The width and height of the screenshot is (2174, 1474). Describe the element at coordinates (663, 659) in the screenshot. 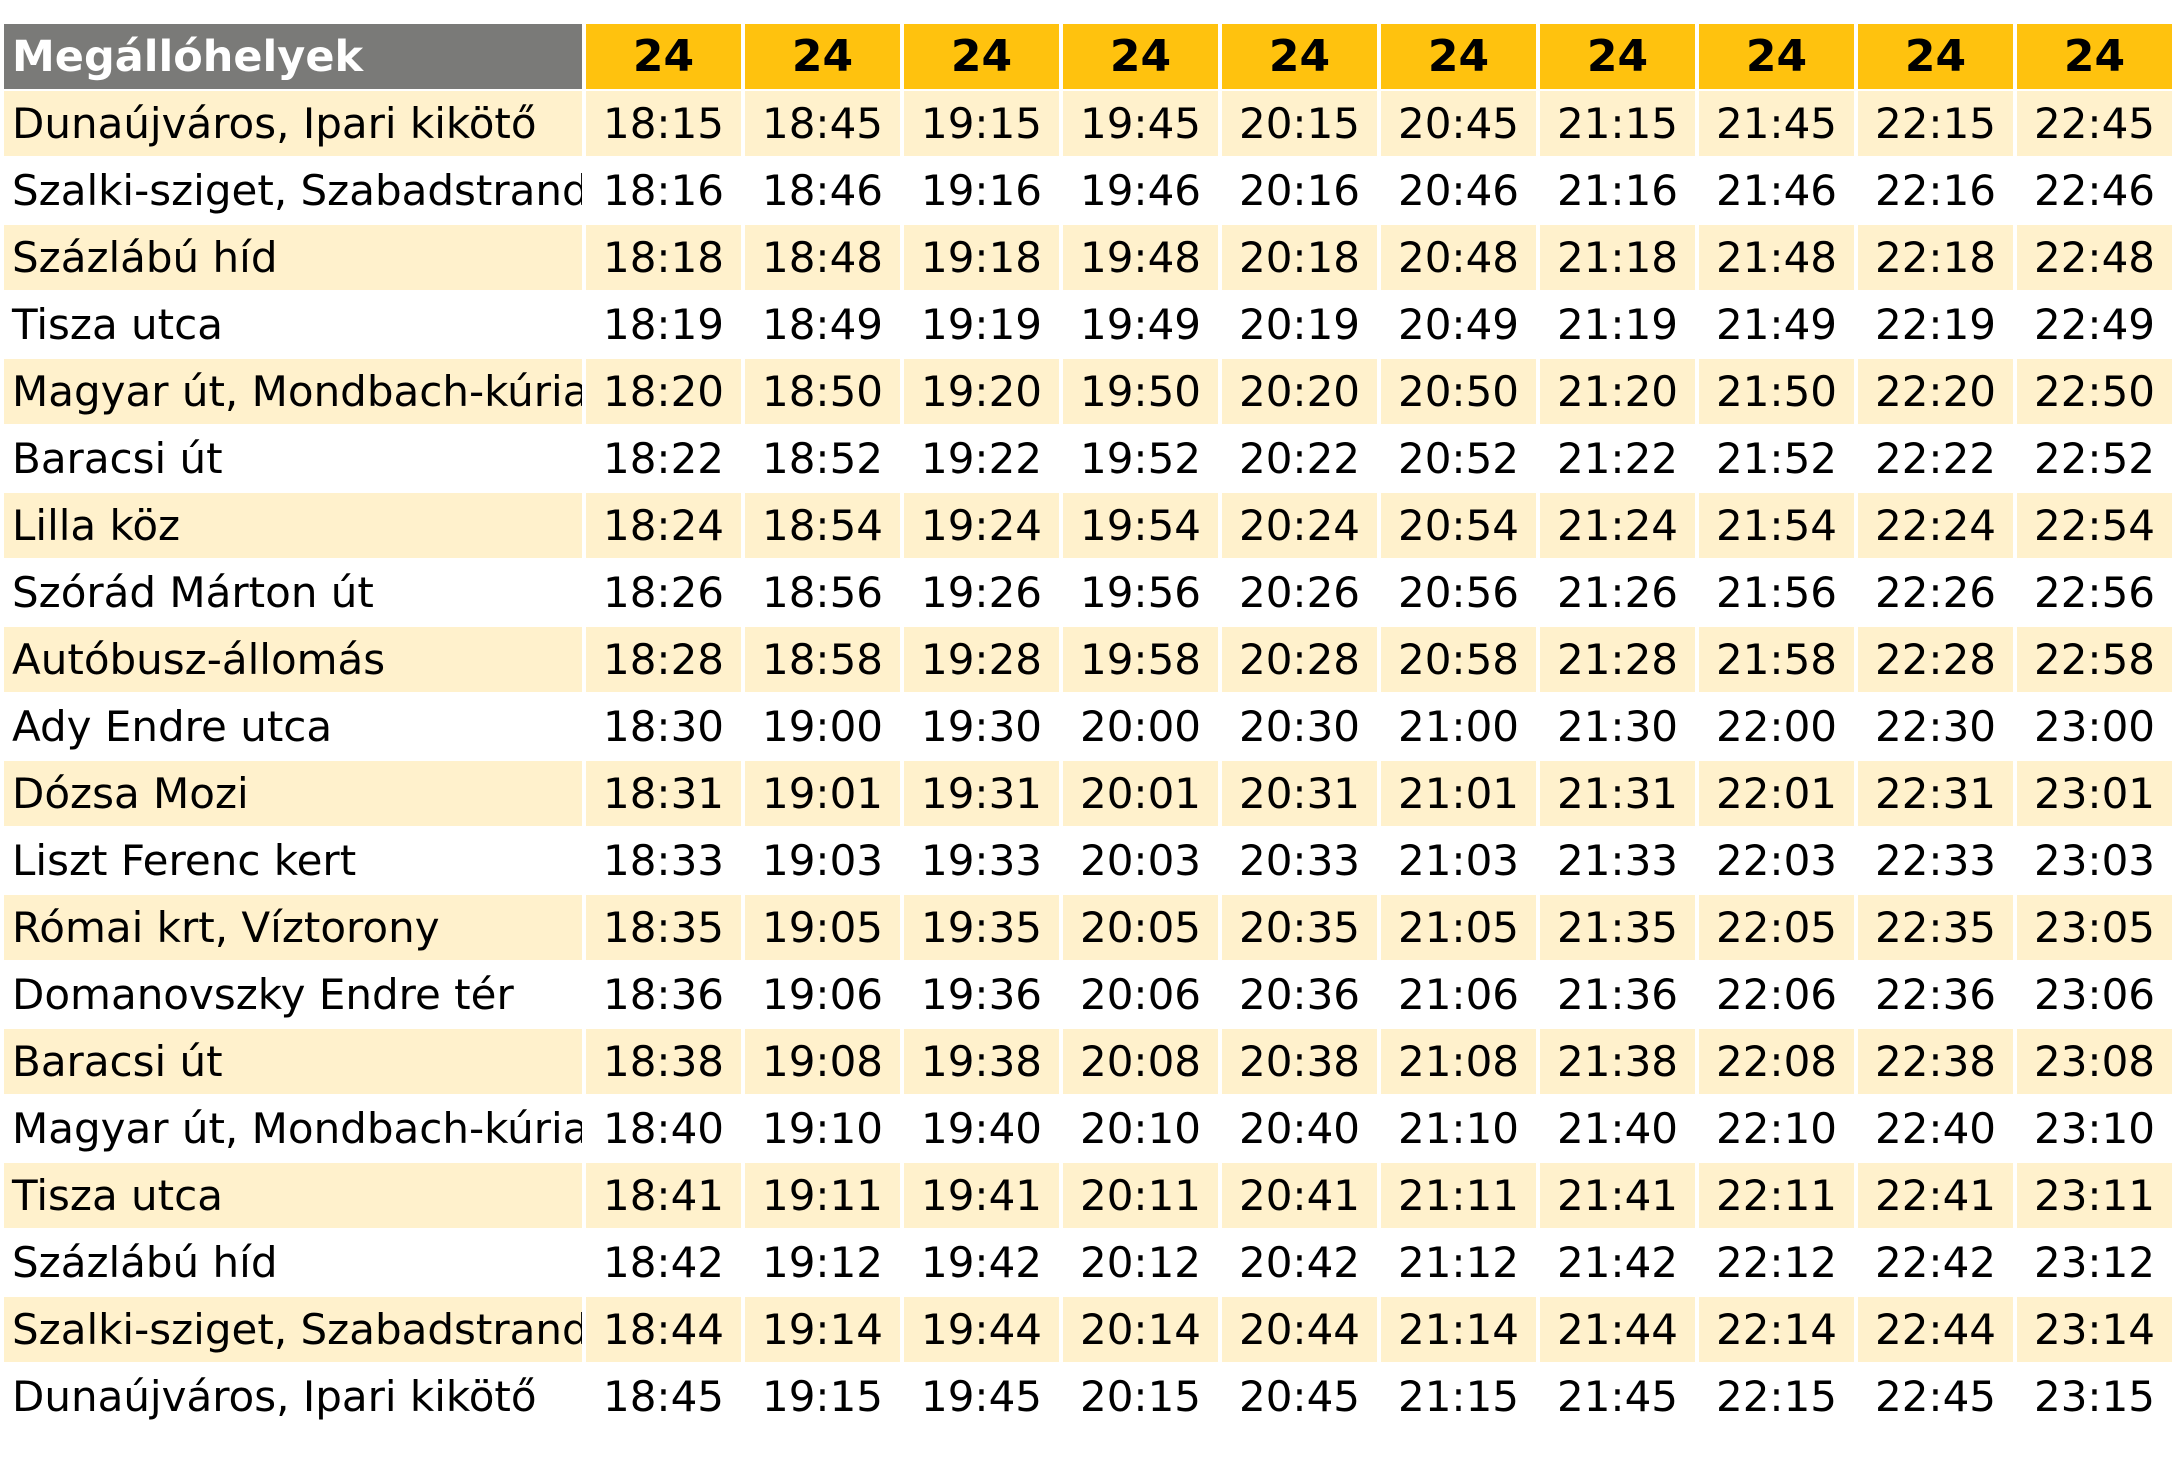

I see `departure-time: 18:28` at that location.